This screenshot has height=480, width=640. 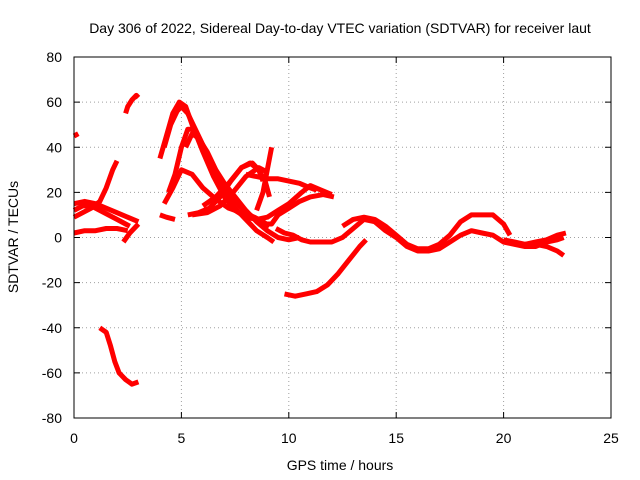 What do you see at coordinates (52, 328) in the screenshot?
I see `y-tick-label: -40` at bounding box center [52, 328].